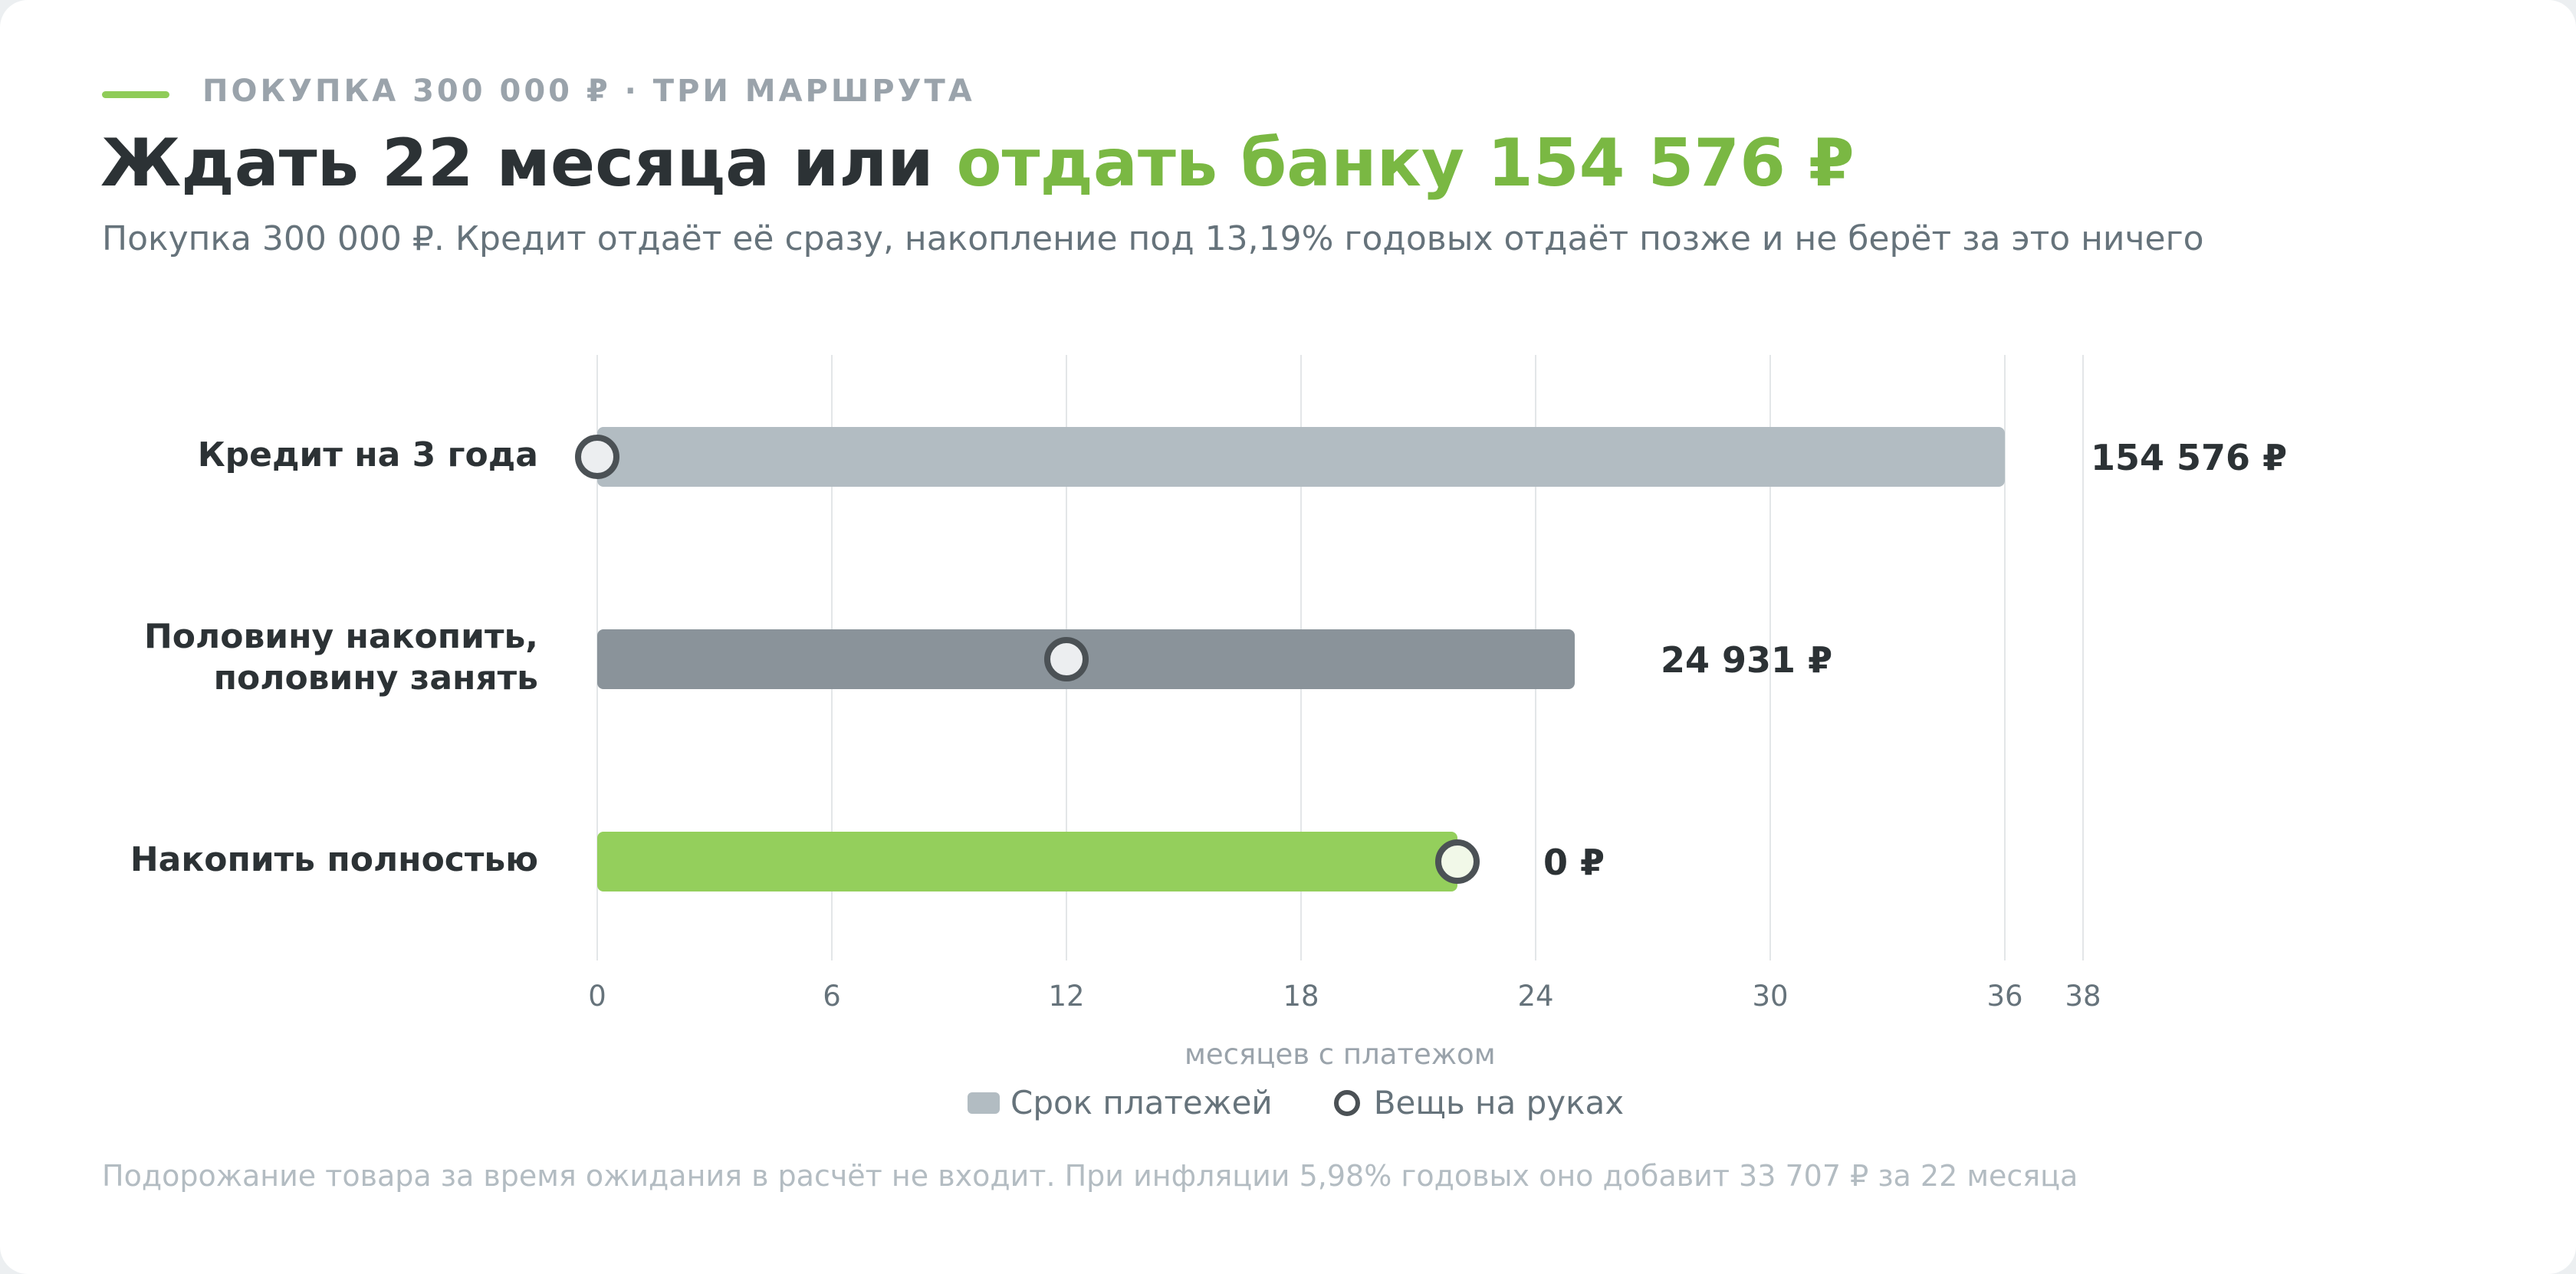 This screenshot has width=2576, height=1274. What do you see at coordinates (334, 859) in the screenshot?
I see `category-label-save: Накопить полностью` at bounding box center [334, 859].